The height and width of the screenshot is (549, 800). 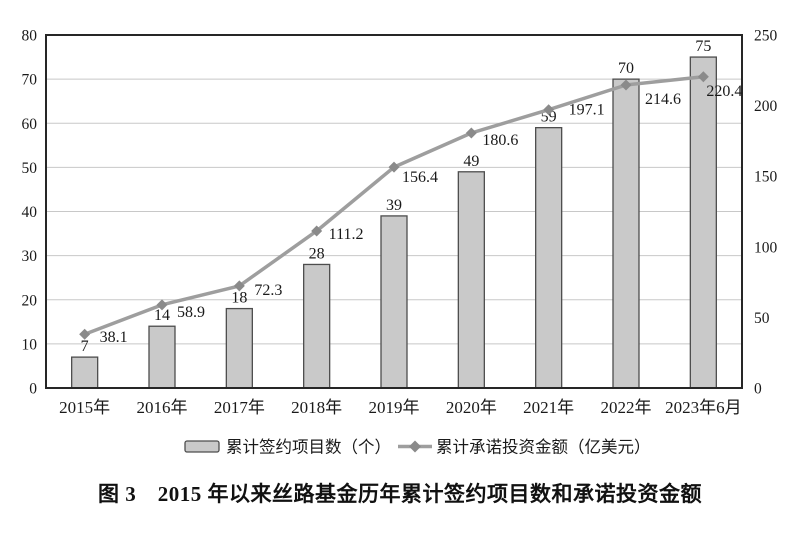 I want to click on bar-value-label: 39, so click(x=394, y=205).